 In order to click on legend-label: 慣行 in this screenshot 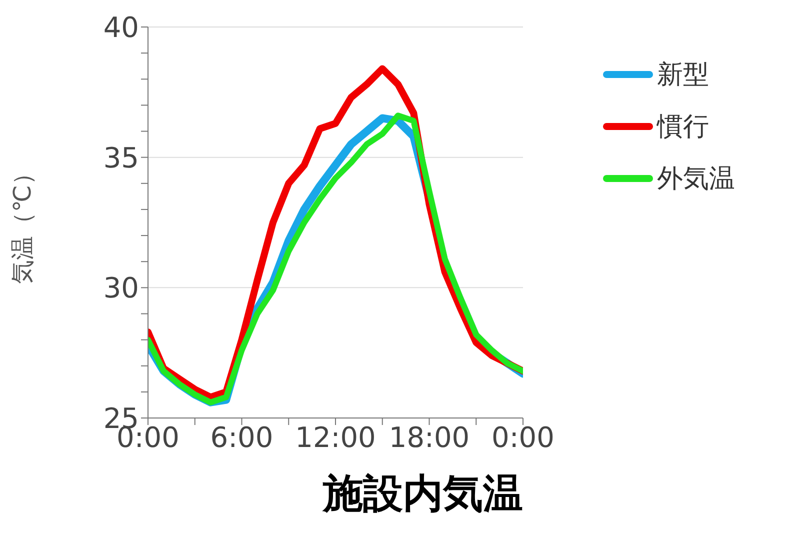, I will do `click(683, 127)`.